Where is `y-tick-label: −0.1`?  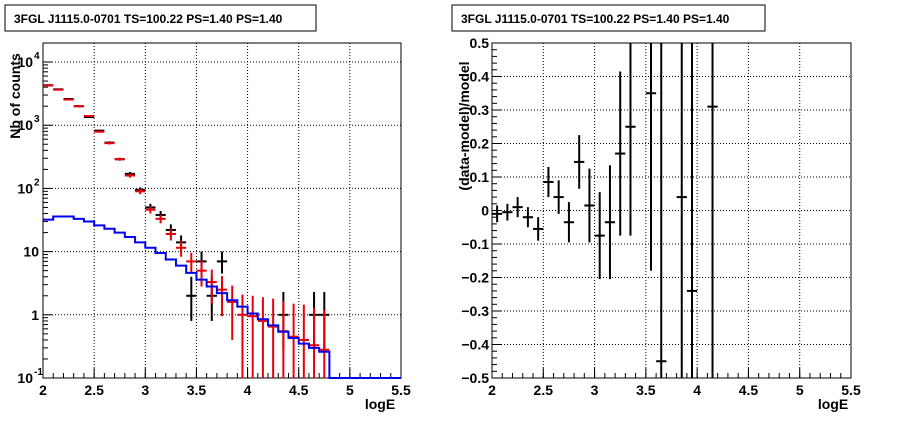
y-tick-label: −0.1 is located at coordinates (475, 244).